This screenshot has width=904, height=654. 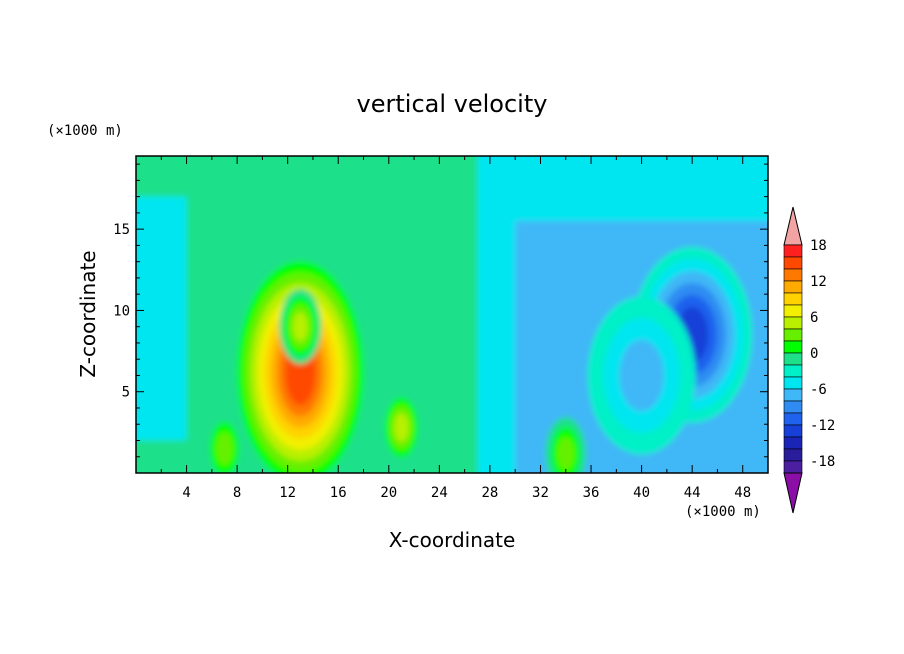 I want to click on y-tick-label: 5, so click(x=126, y=393).